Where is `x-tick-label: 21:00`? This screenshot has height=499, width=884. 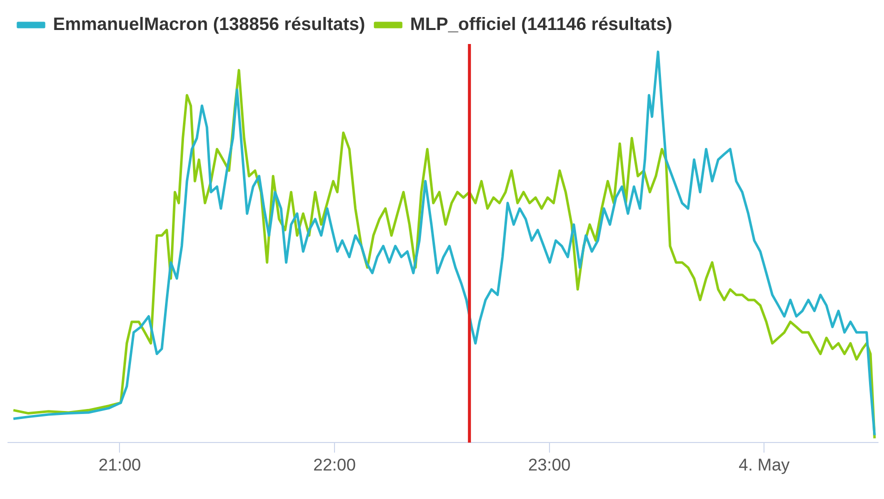 x-tick-label: 21:00 is located at coordinates (119, 464).